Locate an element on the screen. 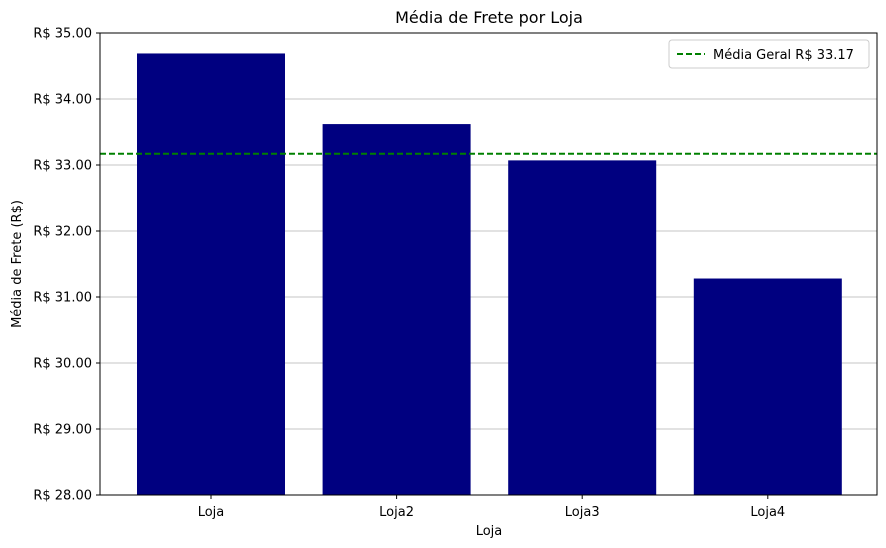  y-tick-label: R$ 29.00 is located at coordinates (62, 430).